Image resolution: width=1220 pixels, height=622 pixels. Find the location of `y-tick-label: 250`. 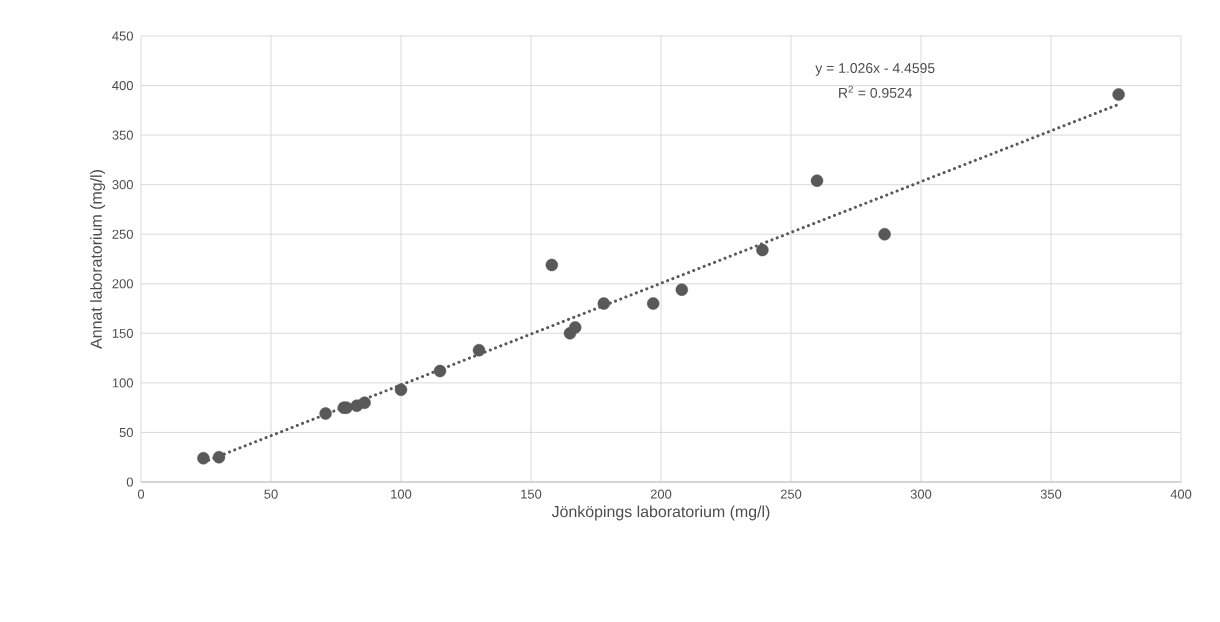

y-tick-label: 250 is located at coordinates (122, 234).